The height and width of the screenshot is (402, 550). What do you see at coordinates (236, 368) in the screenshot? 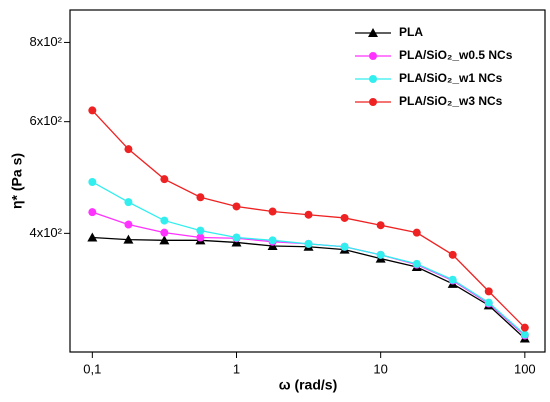
I see `x-tick-label: 1` at bounding box center [236, 368].